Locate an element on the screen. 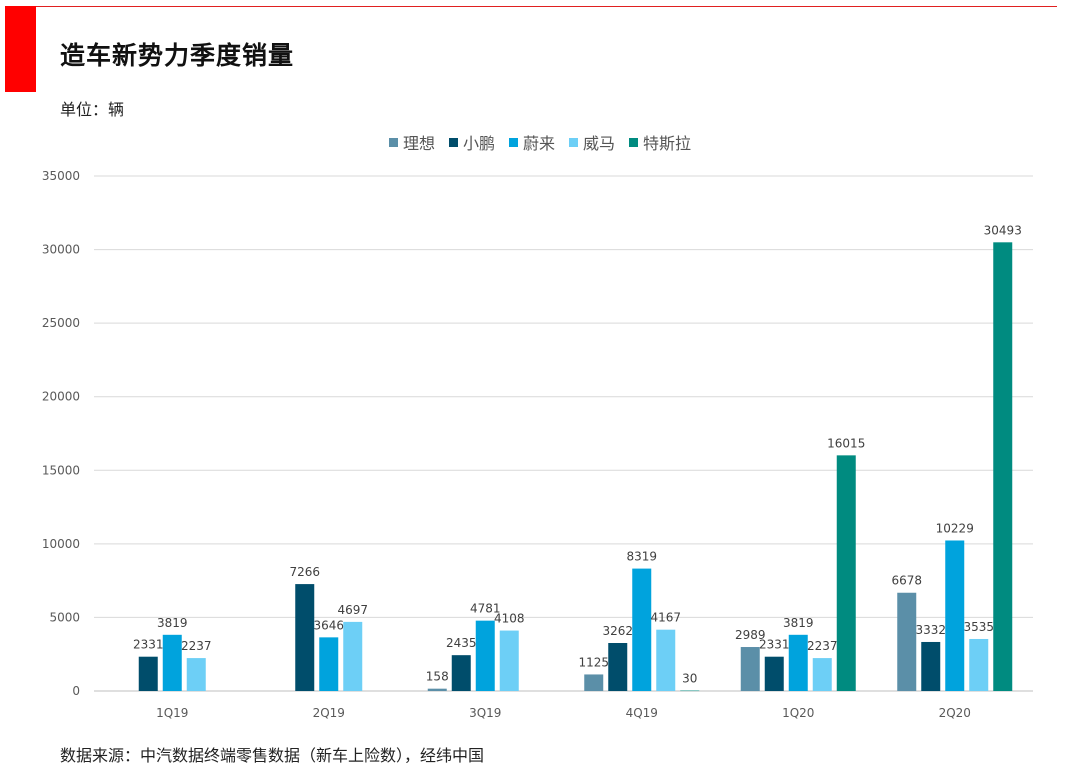 This screenshot has width=1080, height=780. y-tick-label: 5000 is located at coordinates (64, 617).